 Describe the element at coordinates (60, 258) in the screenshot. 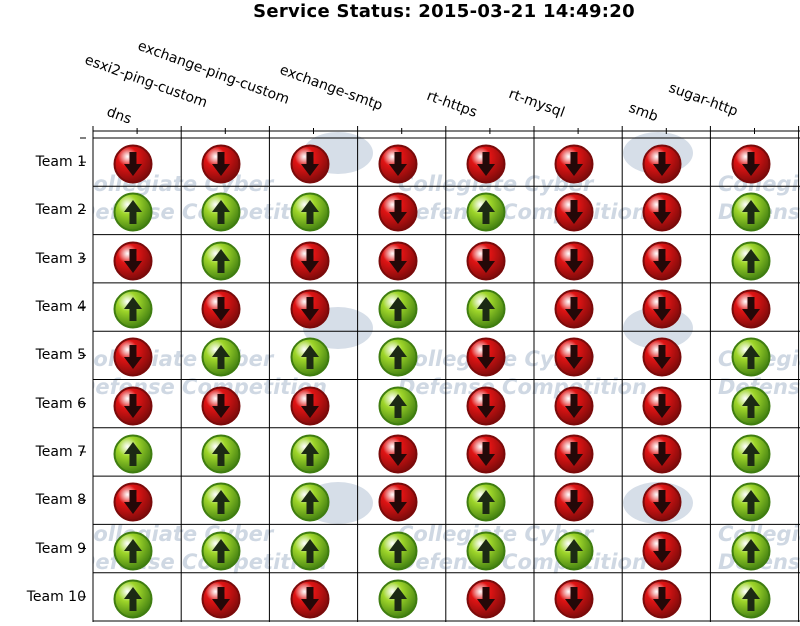

I see `row-label-team-3: Team 3` at that location.